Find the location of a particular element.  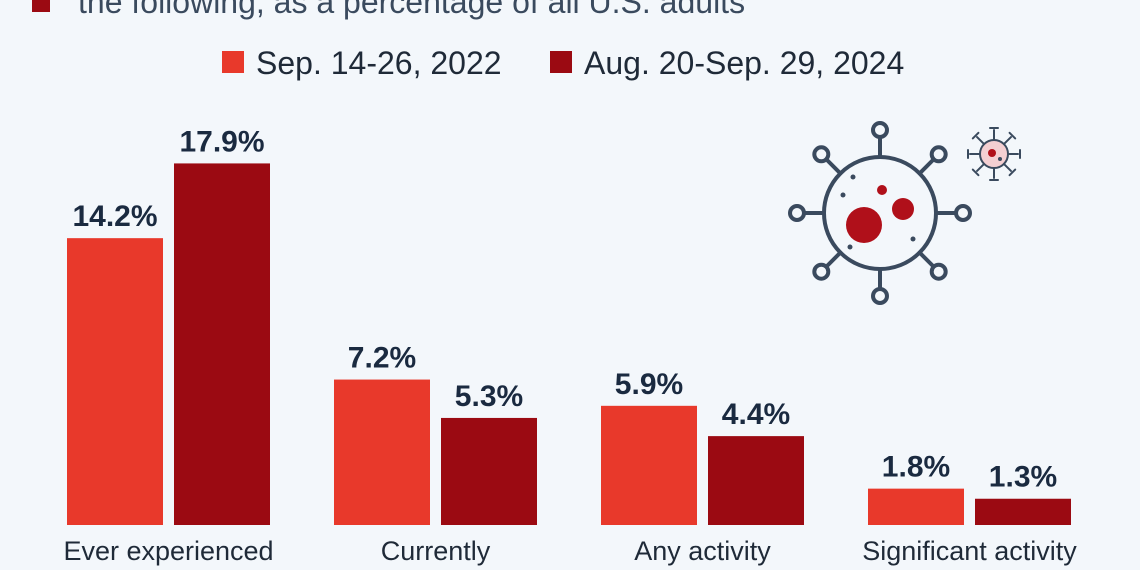

value-label-2-series-2: 5.3% is located at coordinates (489, 396).